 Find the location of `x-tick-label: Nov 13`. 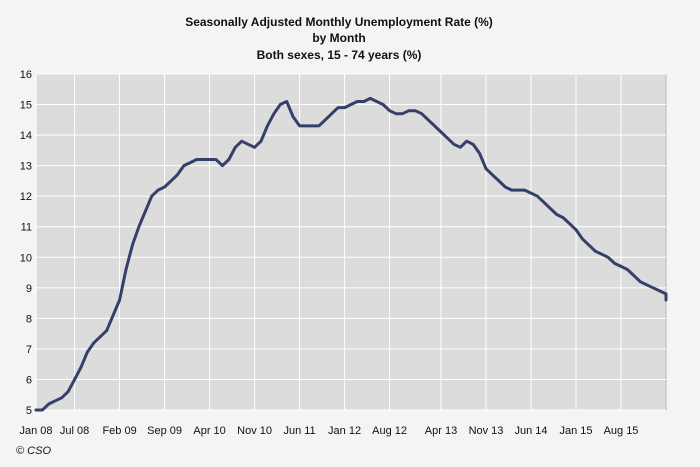

x-tick-label: Nov 13 is located at coordinates (486, 431).